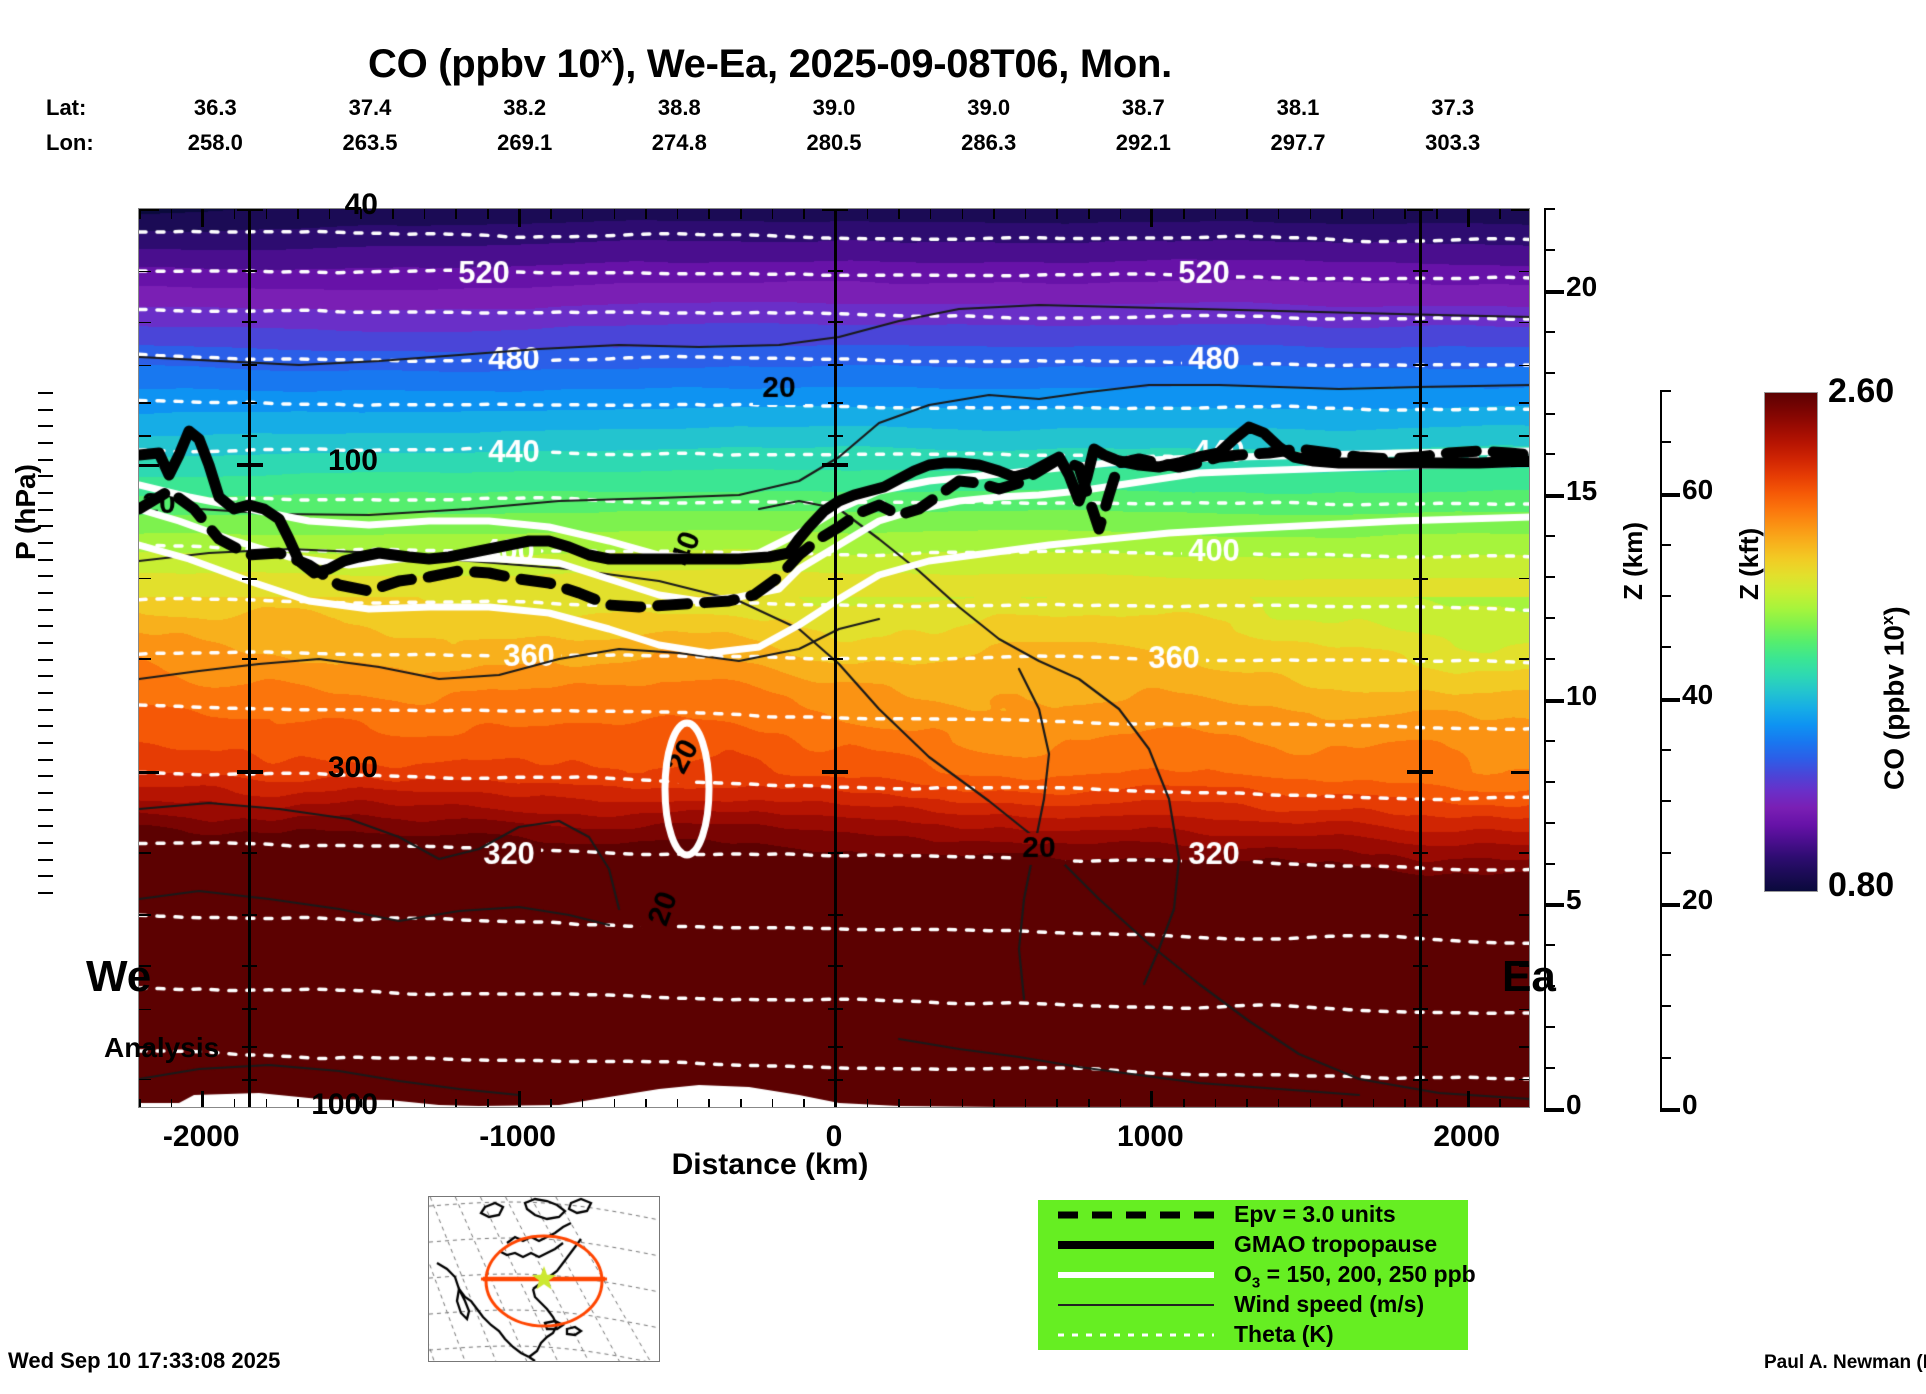 The image size is (1926, 1394). What do you see at coordinates (892, 64) in the screenshot?
I see `title-suffix: ), We-Ea, 2025-09-08T06, Mon.` at bounding box center [892, 64].